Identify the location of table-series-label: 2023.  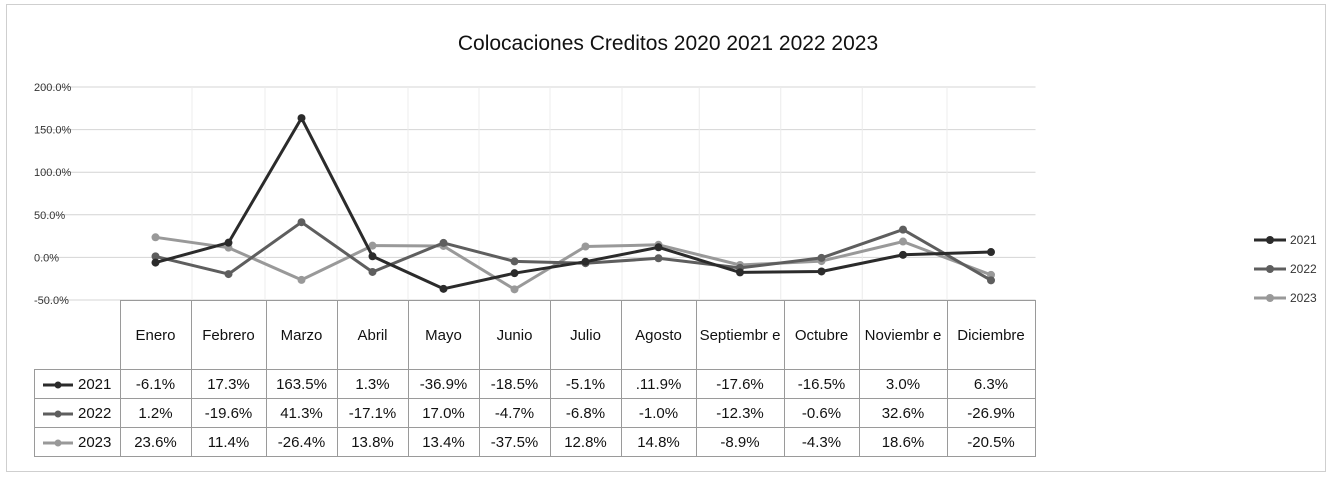
(77, 442).